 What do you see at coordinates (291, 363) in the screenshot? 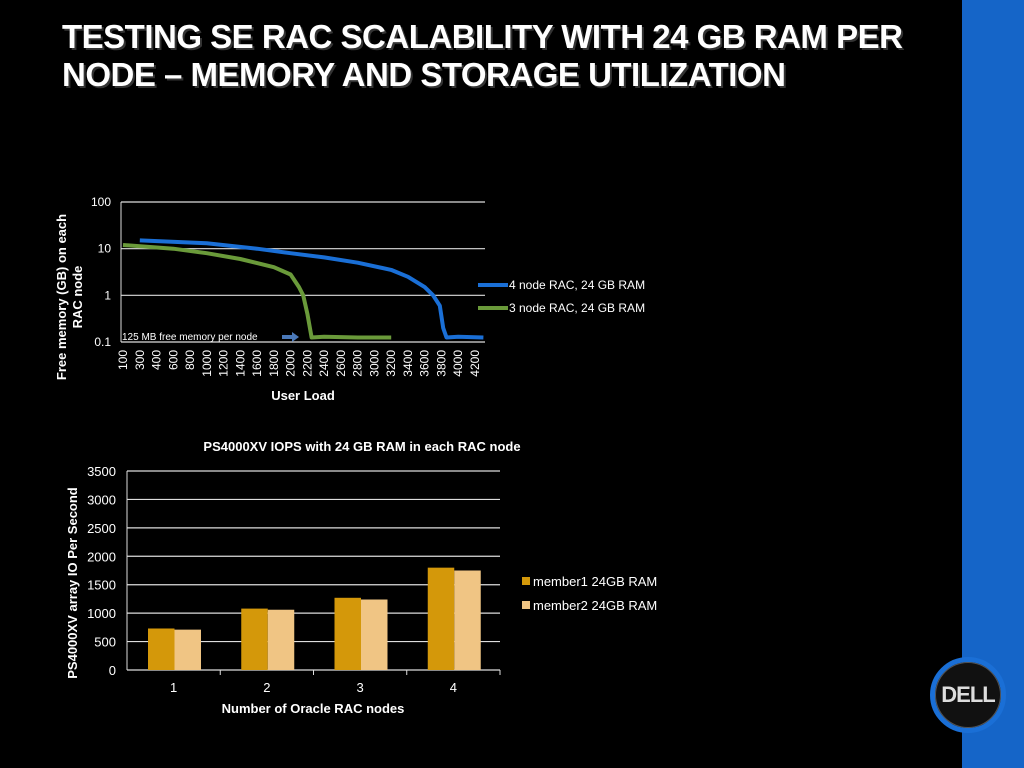
I see `x-tick-label: 2000` at bounding box center [291, 363].